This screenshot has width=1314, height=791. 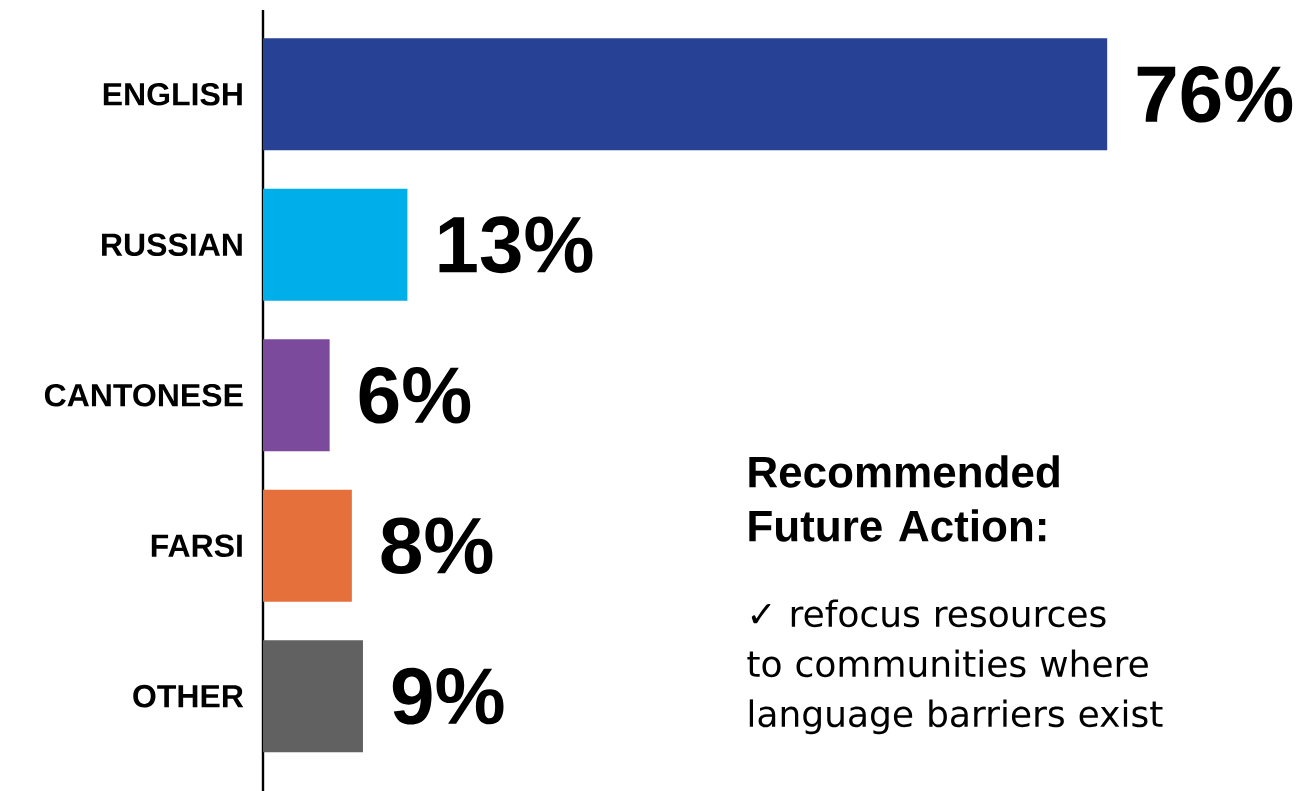 I want to click on y-tick-label: ENGLISH, so click(x=172, y=94).